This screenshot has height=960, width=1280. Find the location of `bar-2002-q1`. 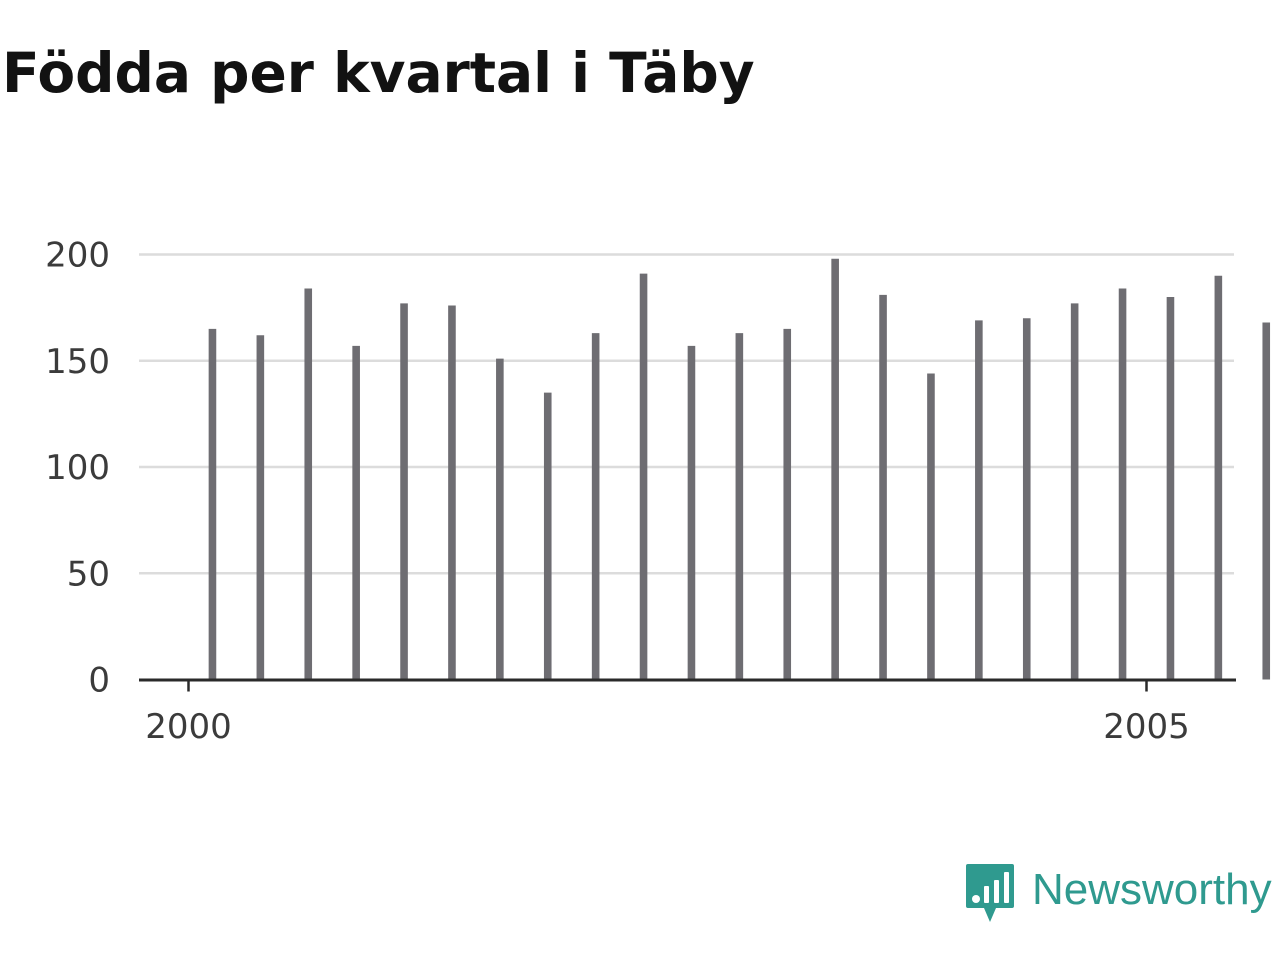

bar-2002-q1 is located at coordinates (595, 506).